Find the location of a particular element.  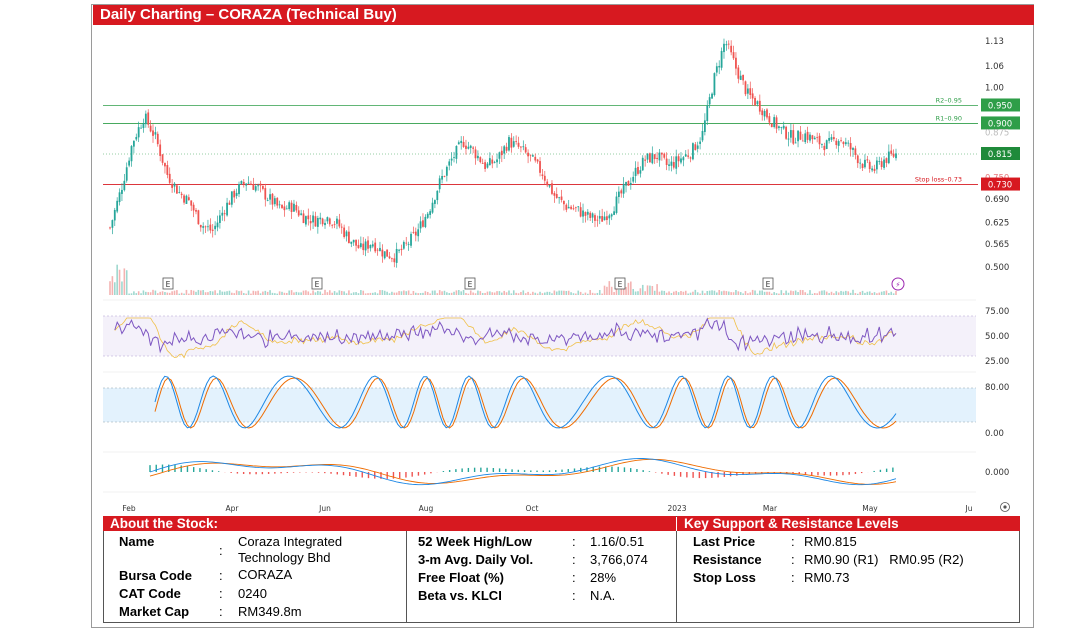

stoch-tick-label: 0.00 is located at coordinates (994, 434).